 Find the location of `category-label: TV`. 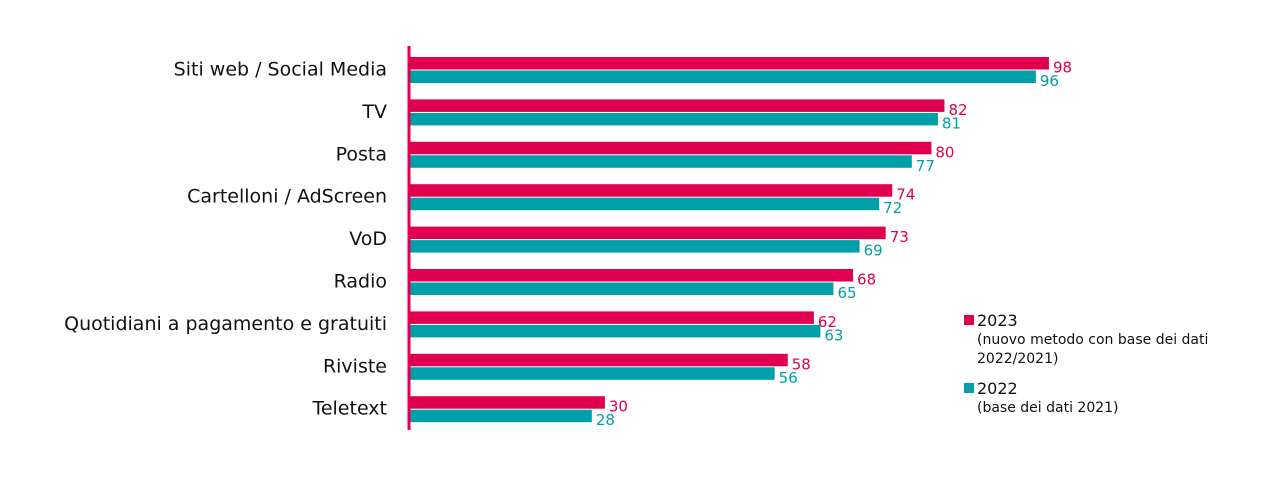

category-label: TV is located at coordinates (374, 112).